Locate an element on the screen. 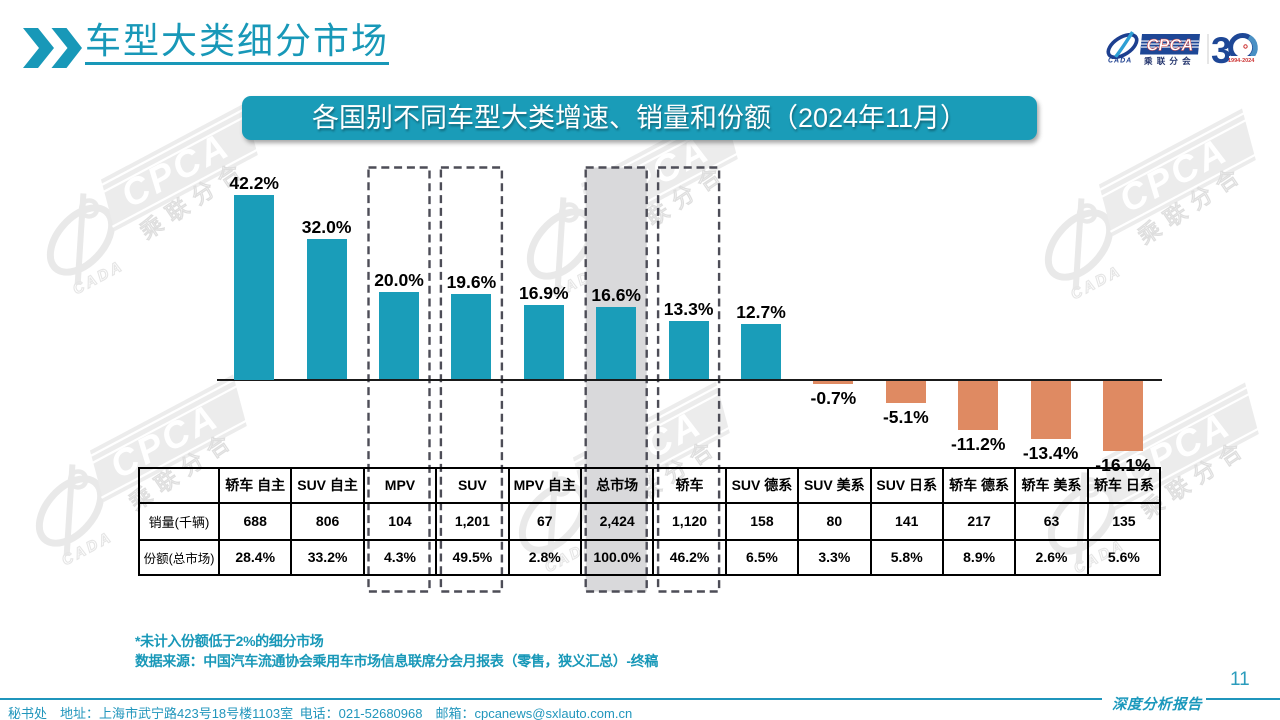 The height and width of the screenshot is (720, 1280). svg-text: 3 is located at coordinates (1221, 49).